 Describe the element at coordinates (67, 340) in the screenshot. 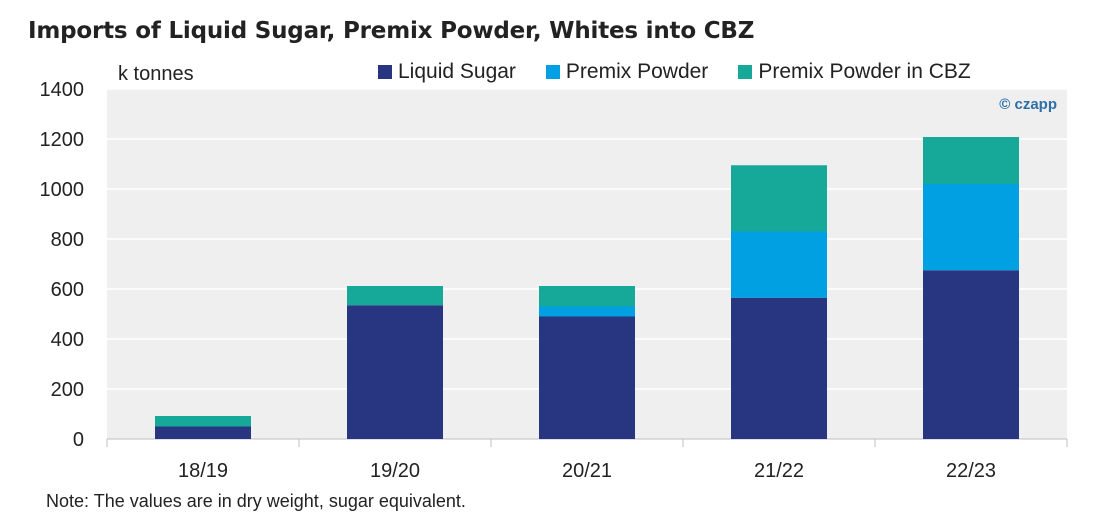

I see `y-tick-label: 400` at that location.